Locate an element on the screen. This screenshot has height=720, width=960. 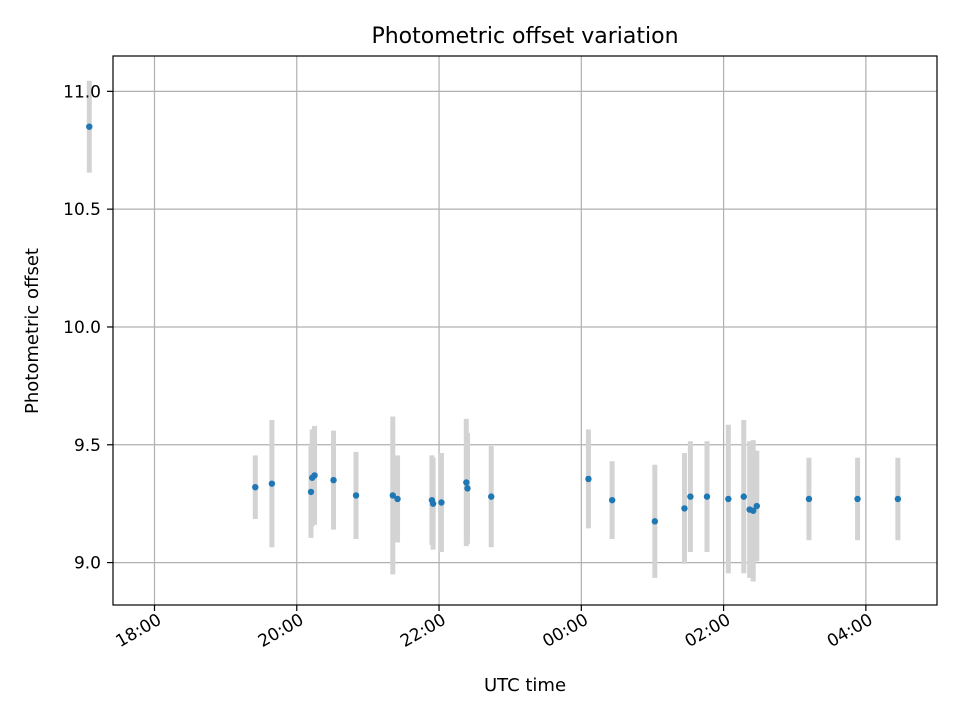
y-tick-label: 10.5 is located at coordinates (82, 210).